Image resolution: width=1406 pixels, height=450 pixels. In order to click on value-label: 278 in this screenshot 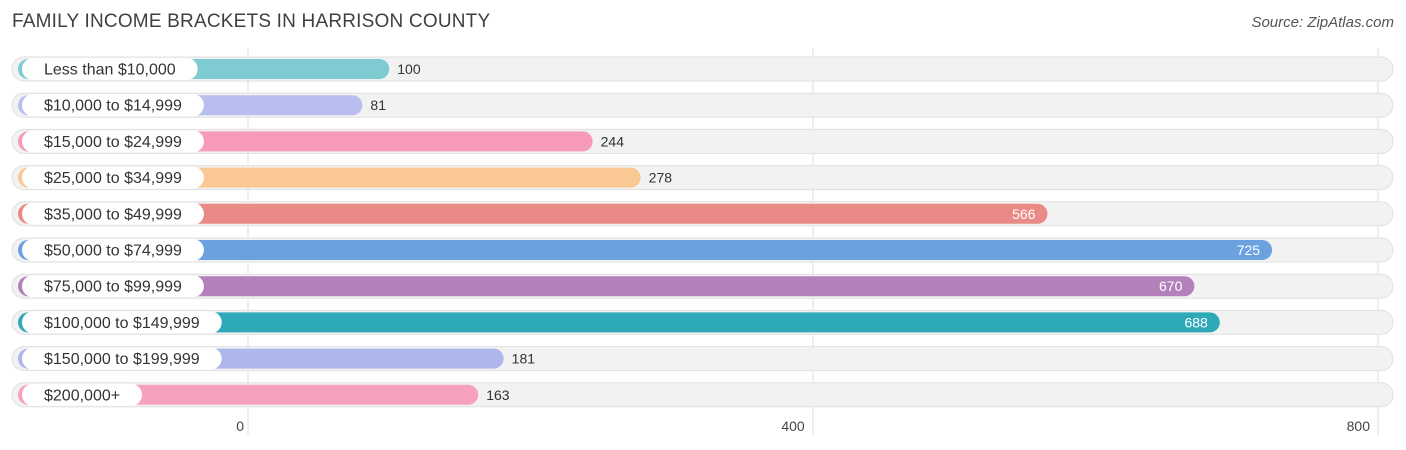, I will do `click(661, 178)`.